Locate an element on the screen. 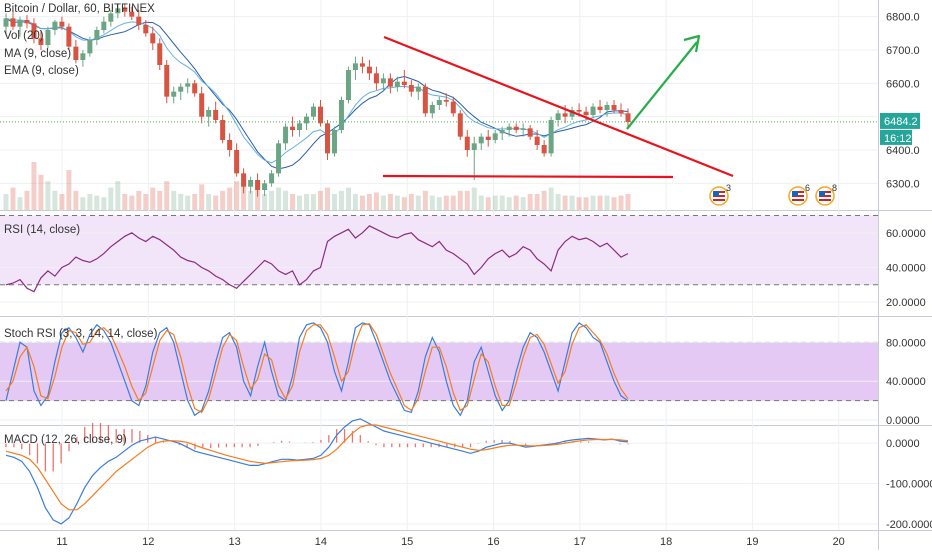  y-tick-label: 20.0000 is located at coordinates (906, 303).